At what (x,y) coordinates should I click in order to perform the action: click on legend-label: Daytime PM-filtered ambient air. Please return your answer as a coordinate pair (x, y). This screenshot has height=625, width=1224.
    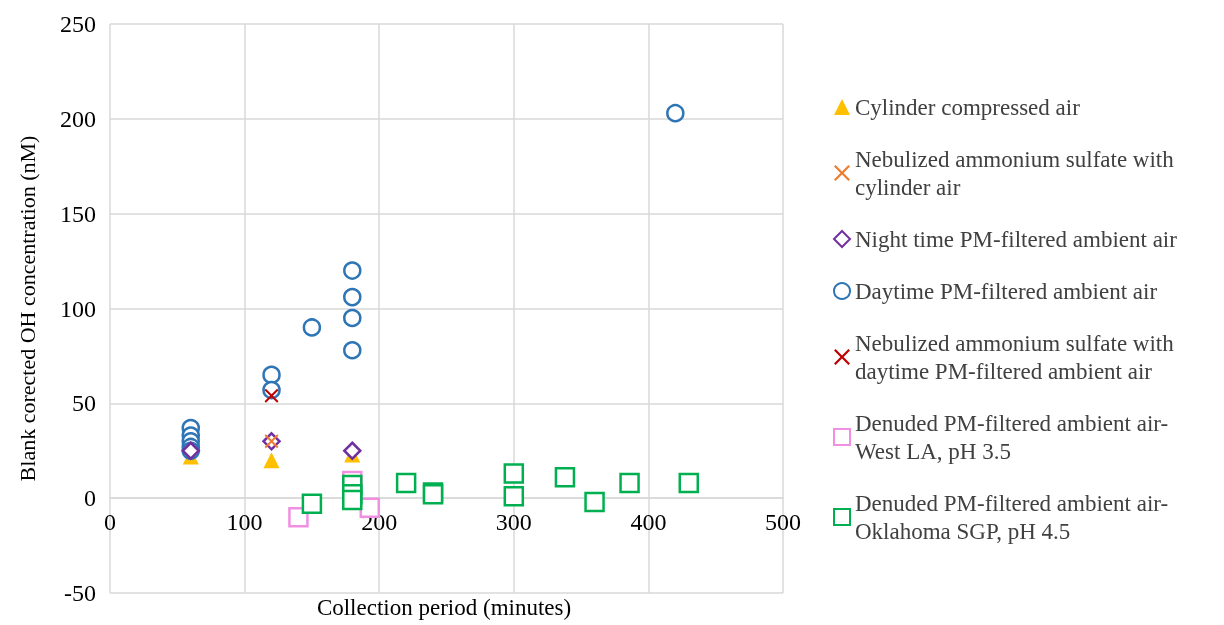
    Looking at the image, I should click on (1006, 291).